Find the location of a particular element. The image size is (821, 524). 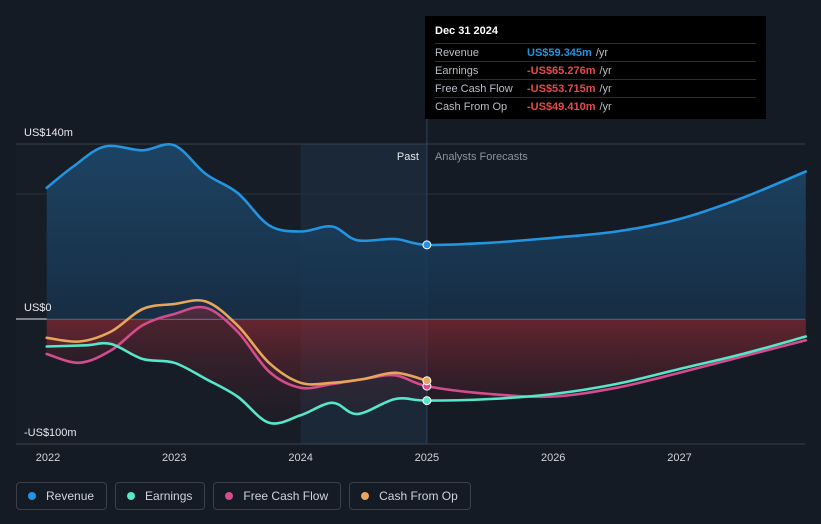

tooltip-row-free-cash-flow: Free Cash Flow -US$53.715m /yr is located at coordinates (595, 88).